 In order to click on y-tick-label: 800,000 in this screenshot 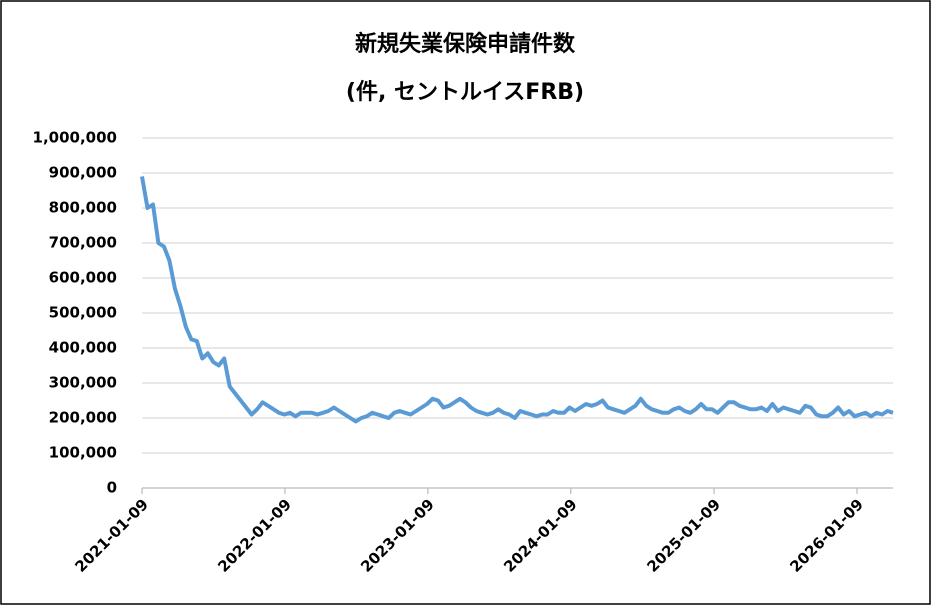, I will do `click(83, 208)`.